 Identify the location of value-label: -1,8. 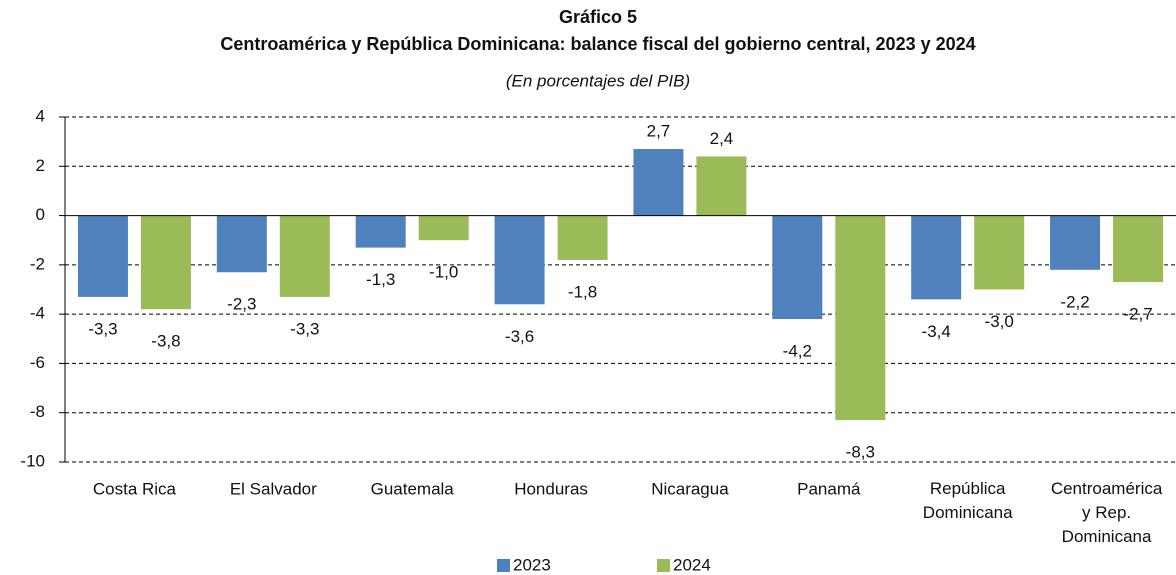
(582, 291).